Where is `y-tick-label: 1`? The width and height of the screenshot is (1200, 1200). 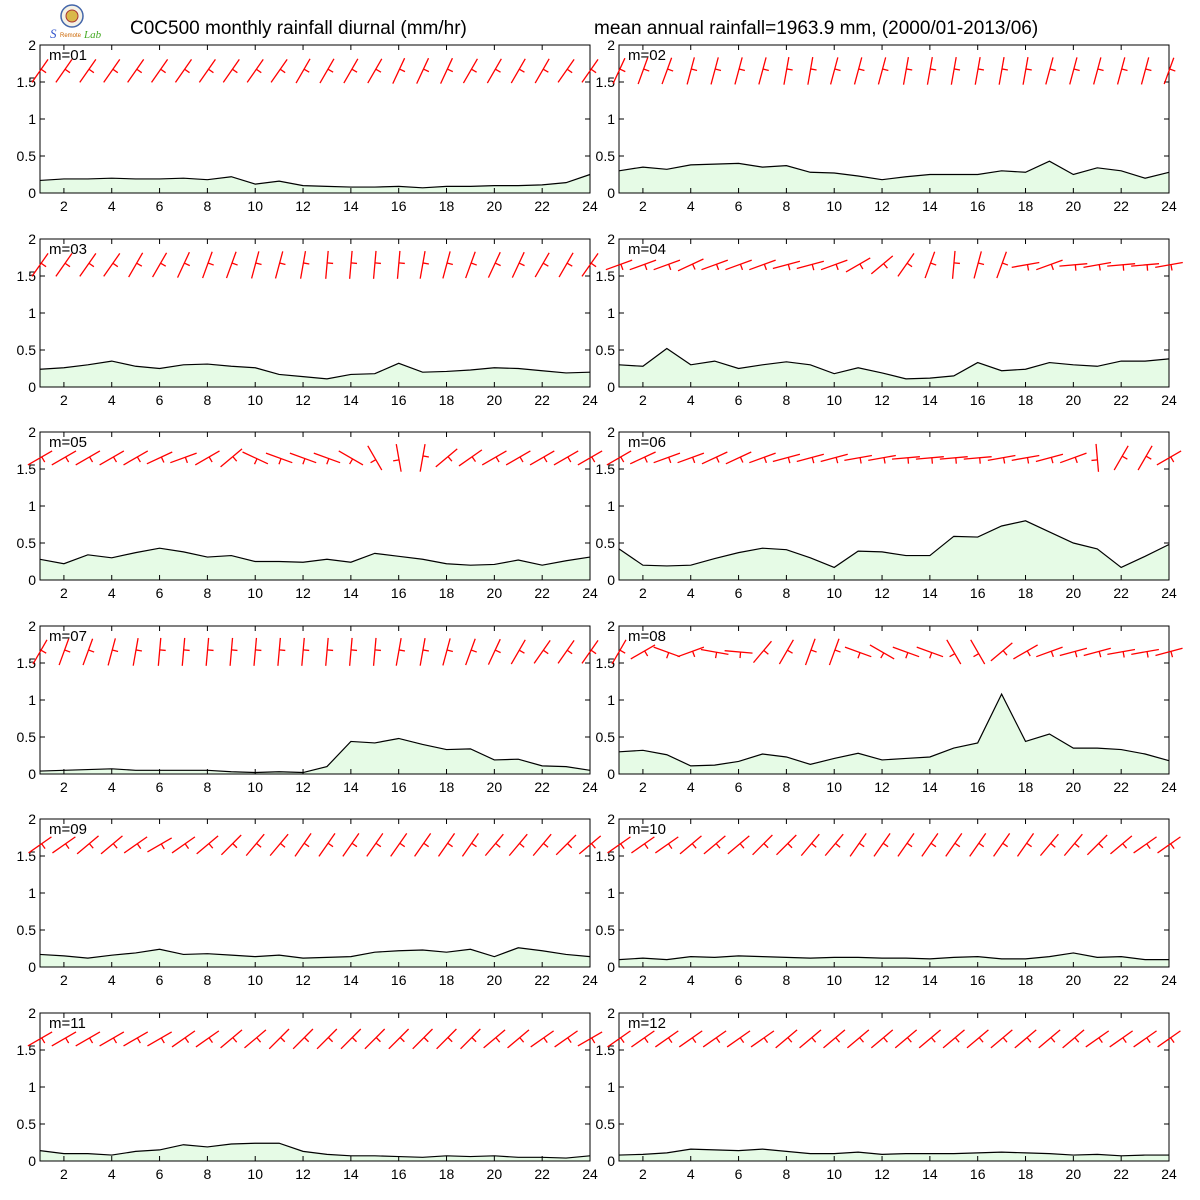 y-tick-label: 1 is located at coordinates (611, 1087).